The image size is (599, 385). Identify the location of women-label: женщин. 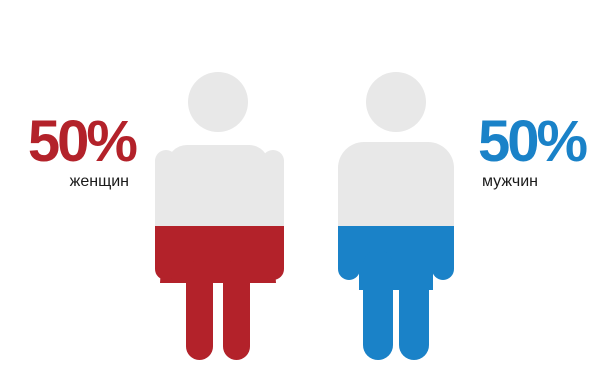
(99, 181).